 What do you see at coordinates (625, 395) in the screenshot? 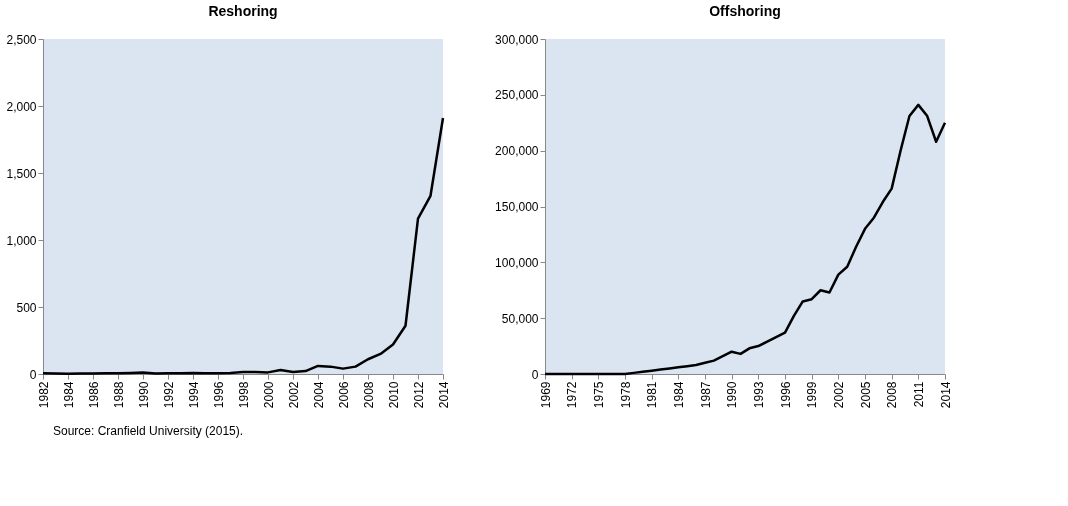
I see `x-tick-label: 1978` at bounding box center [625, 395].